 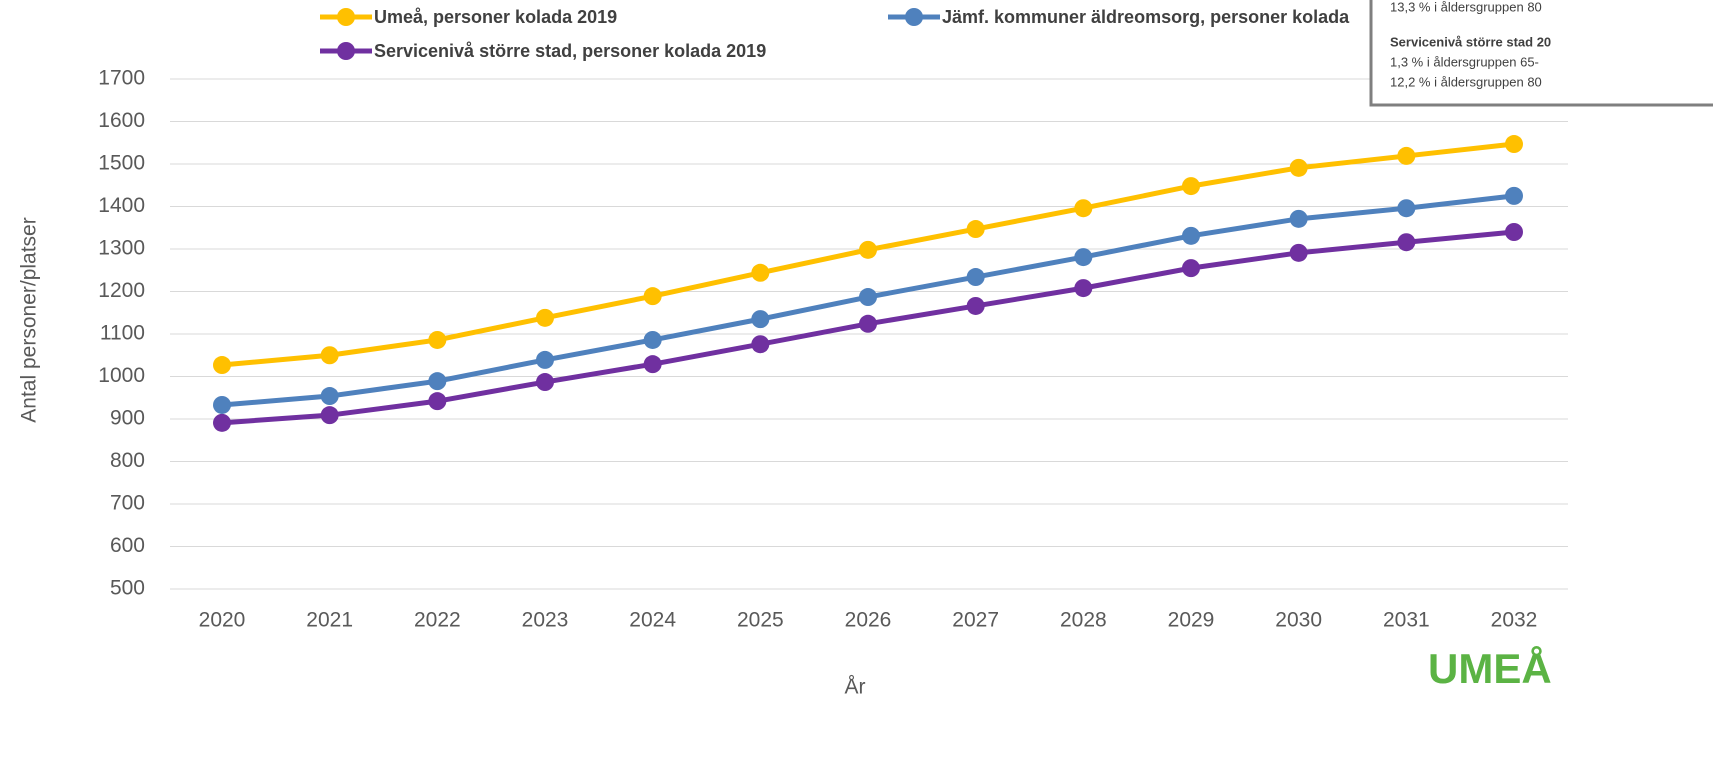 I want to click on y-tick-label: 600, so click(x=127, y=545).